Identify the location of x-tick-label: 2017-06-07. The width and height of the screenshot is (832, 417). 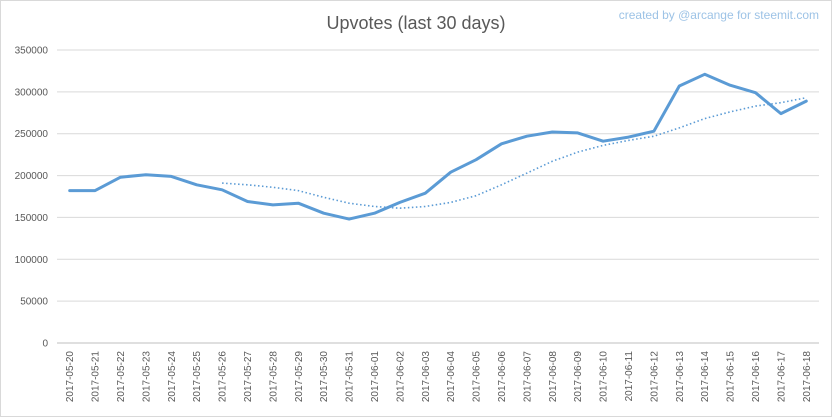
(527, 377).